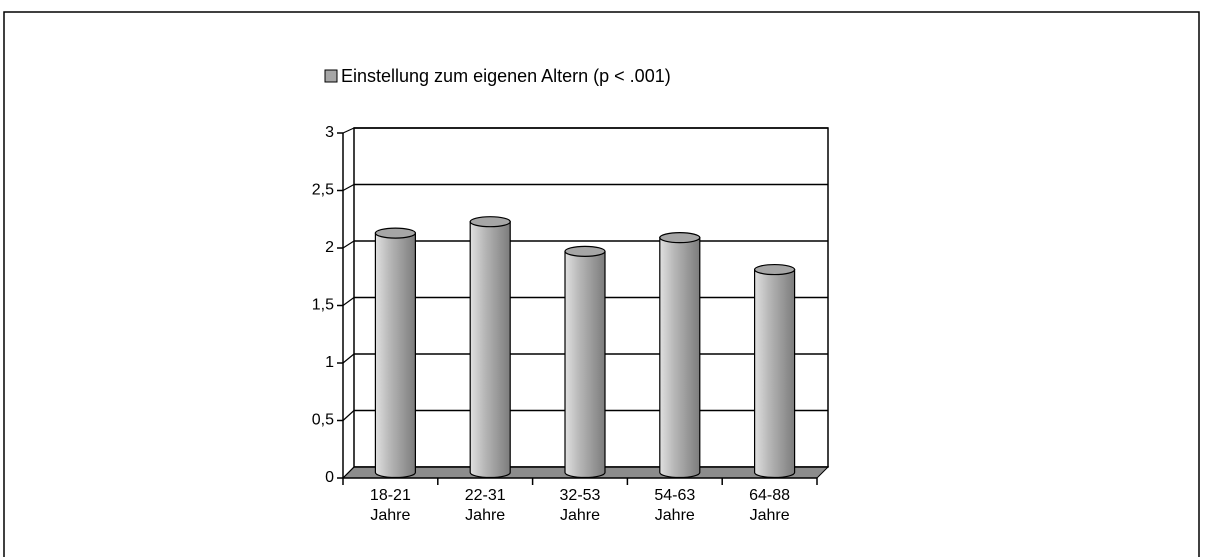 The width and height of the screenshot is (1210, 557). I want to click on y-tick-label: 3, so click(329, 132).